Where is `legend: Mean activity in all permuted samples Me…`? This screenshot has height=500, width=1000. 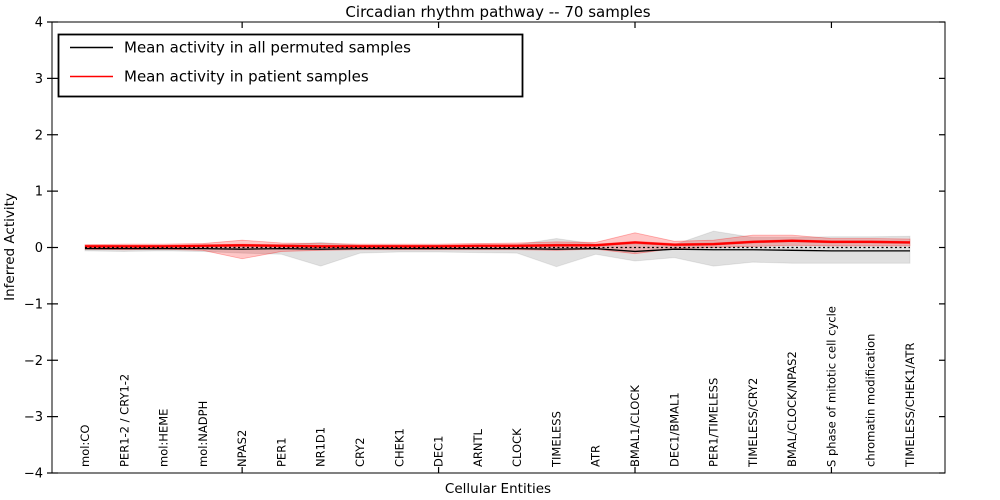 legend: Mean activity in all permuted samples Me… is located at coordinates (290, 65).